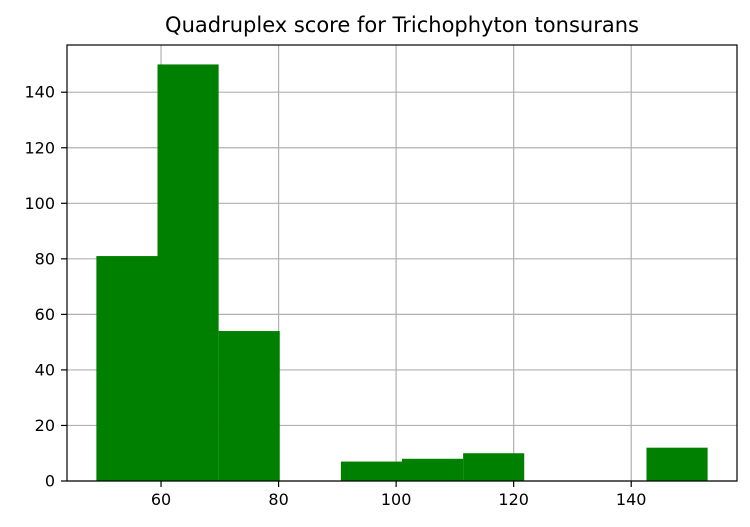 The height and width of the screenshot is (527, 750). What do you see at coordinates (45, 425) in the screenshot?
I see `y-tick-label: 20` at bounding box center [45, 425].